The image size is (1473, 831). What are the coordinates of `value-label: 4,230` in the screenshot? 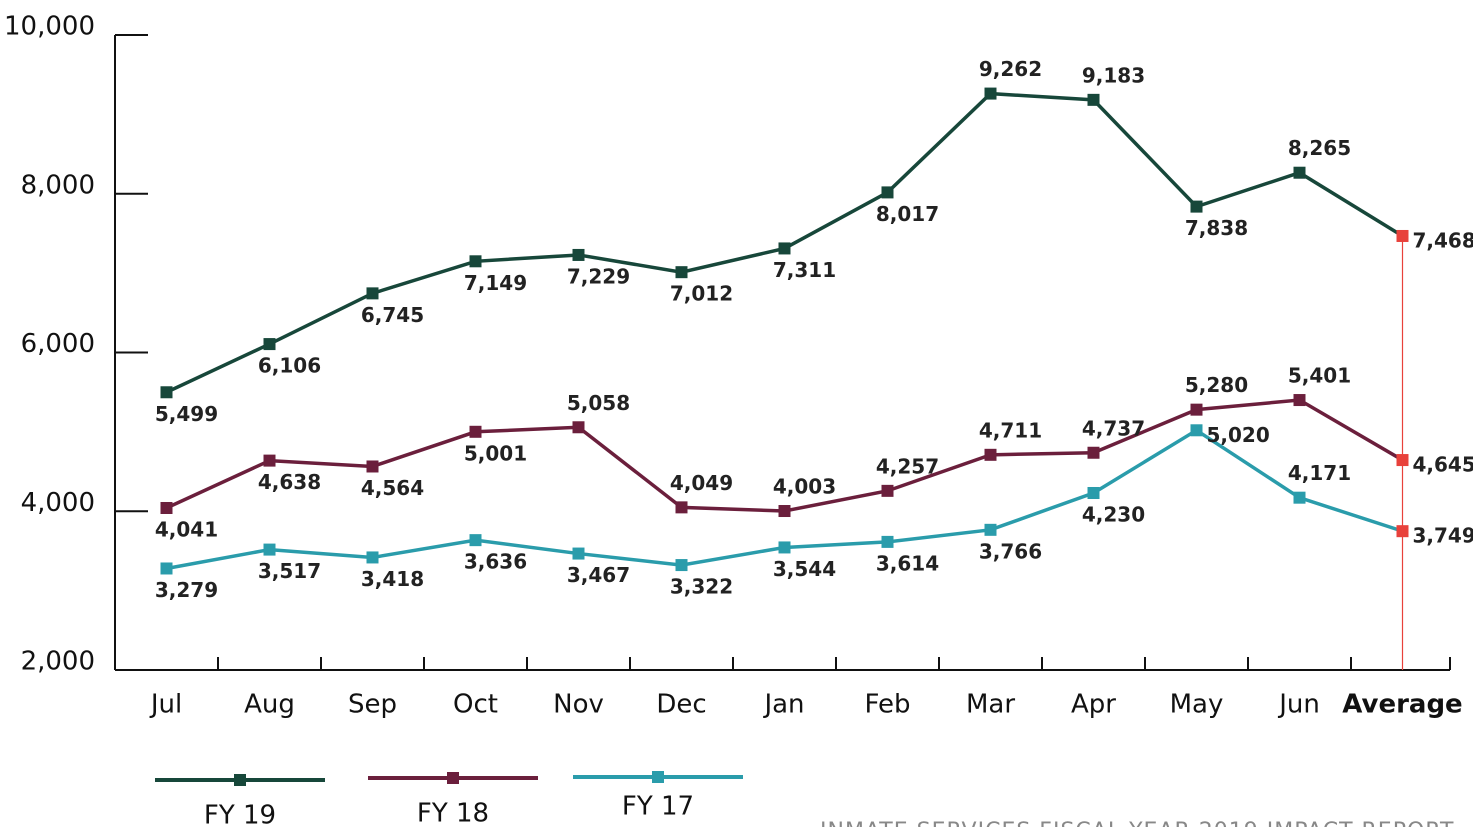 It's located at (1113, 514).